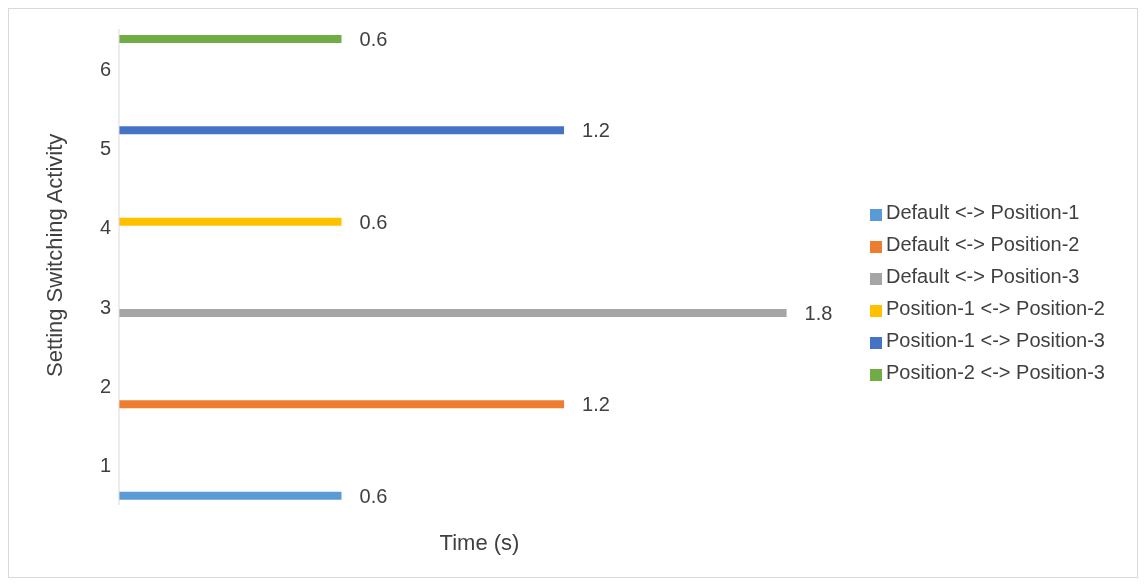 The image size is (1144, 584). I want to click on y-tick-label: 5, so click(105, 148).